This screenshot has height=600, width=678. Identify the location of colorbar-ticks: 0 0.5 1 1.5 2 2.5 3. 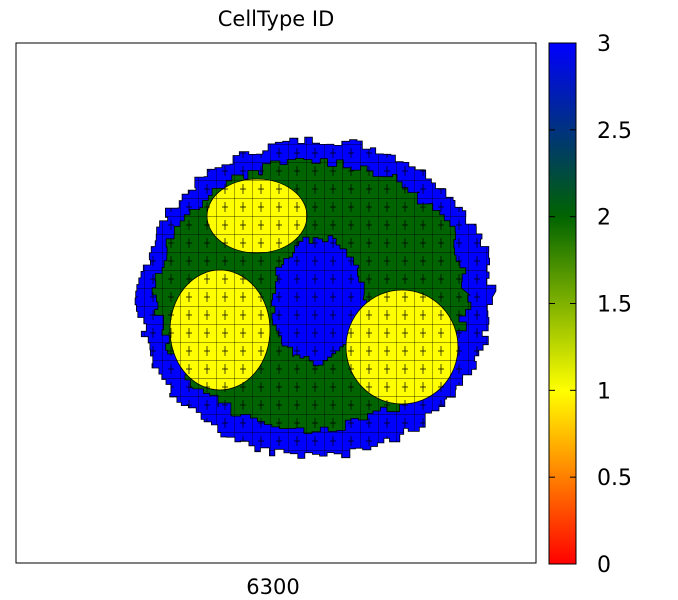
(590, 305).